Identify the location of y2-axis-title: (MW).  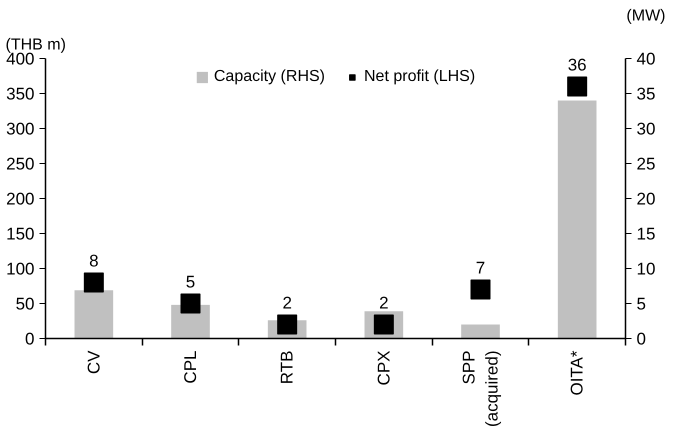
(646, 16).